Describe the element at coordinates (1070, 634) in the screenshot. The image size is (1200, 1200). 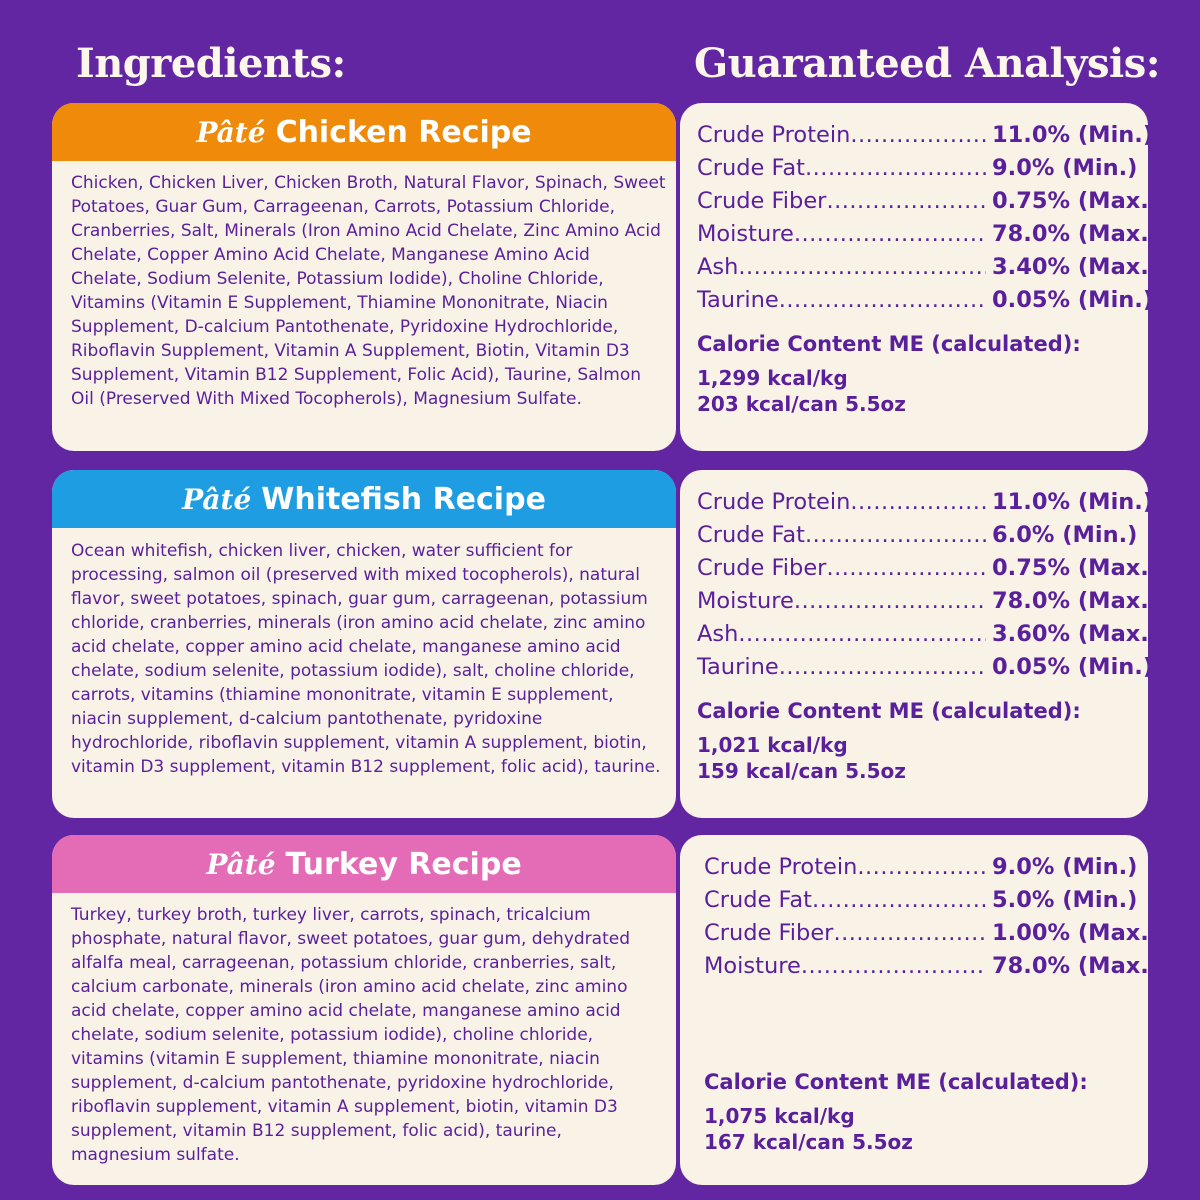
I see `nutrient-value: 3.60% (Max.)` at that location.